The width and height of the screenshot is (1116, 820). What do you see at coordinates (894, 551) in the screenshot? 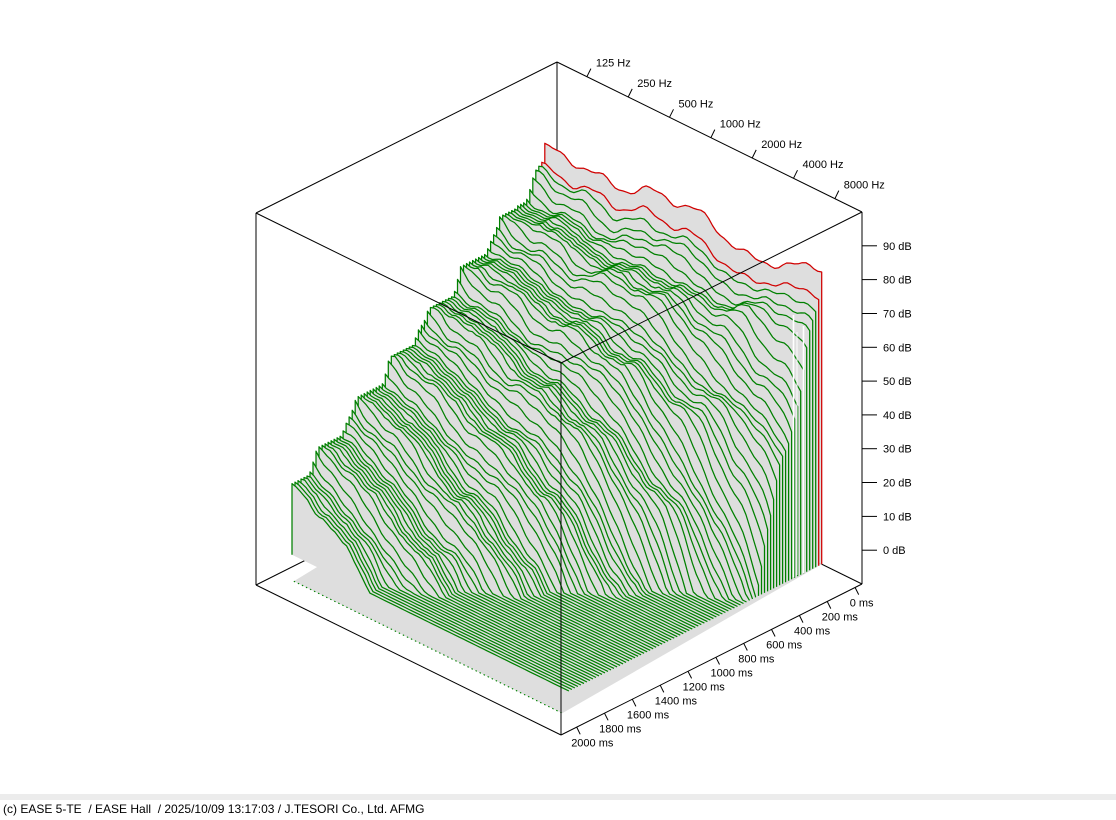
I see `level-tick-label: 0 dB` at bounding box center [894, 551].